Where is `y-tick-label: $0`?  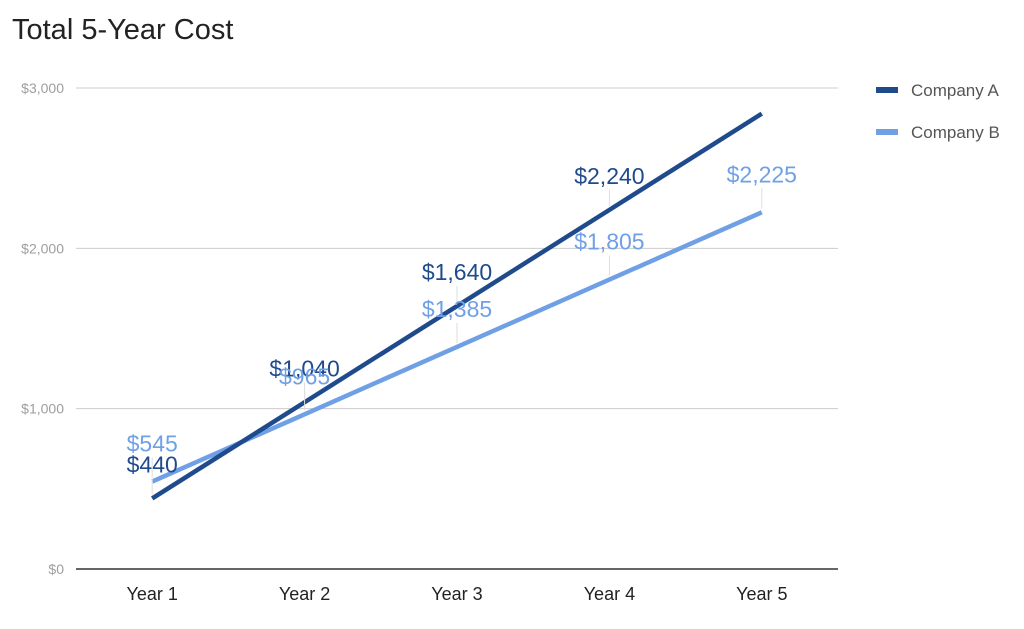
y-tick-label: $0 is located at coordinates (56, 569).